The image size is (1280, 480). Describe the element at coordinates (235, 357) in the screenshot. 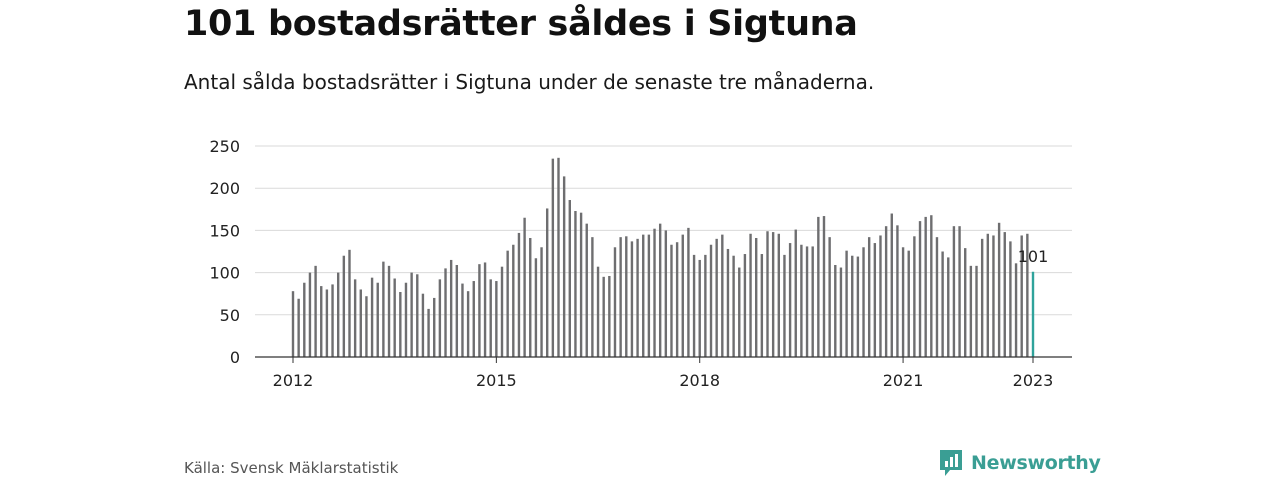

I see `y-tick-label: 0` at that location.